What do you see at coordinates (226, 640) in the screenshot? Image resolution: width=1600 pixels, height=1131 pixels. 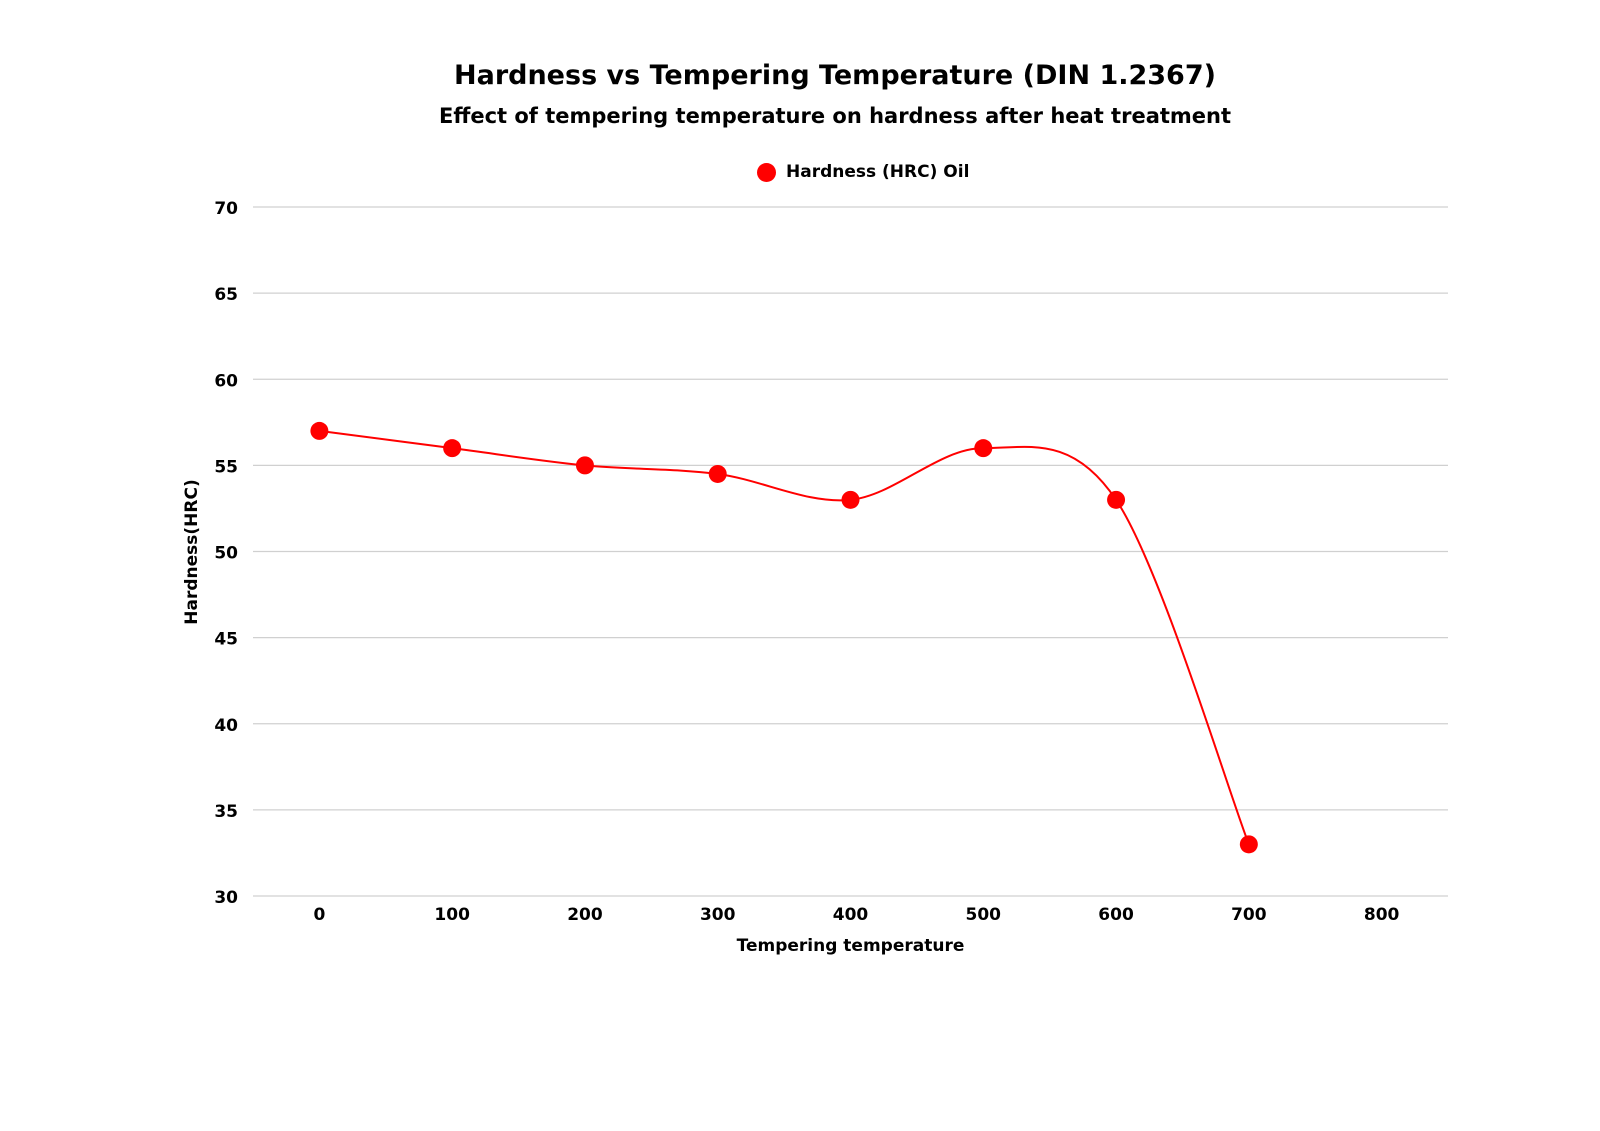 I see `y-tick-label: 45` at bounding box center [226, 640].